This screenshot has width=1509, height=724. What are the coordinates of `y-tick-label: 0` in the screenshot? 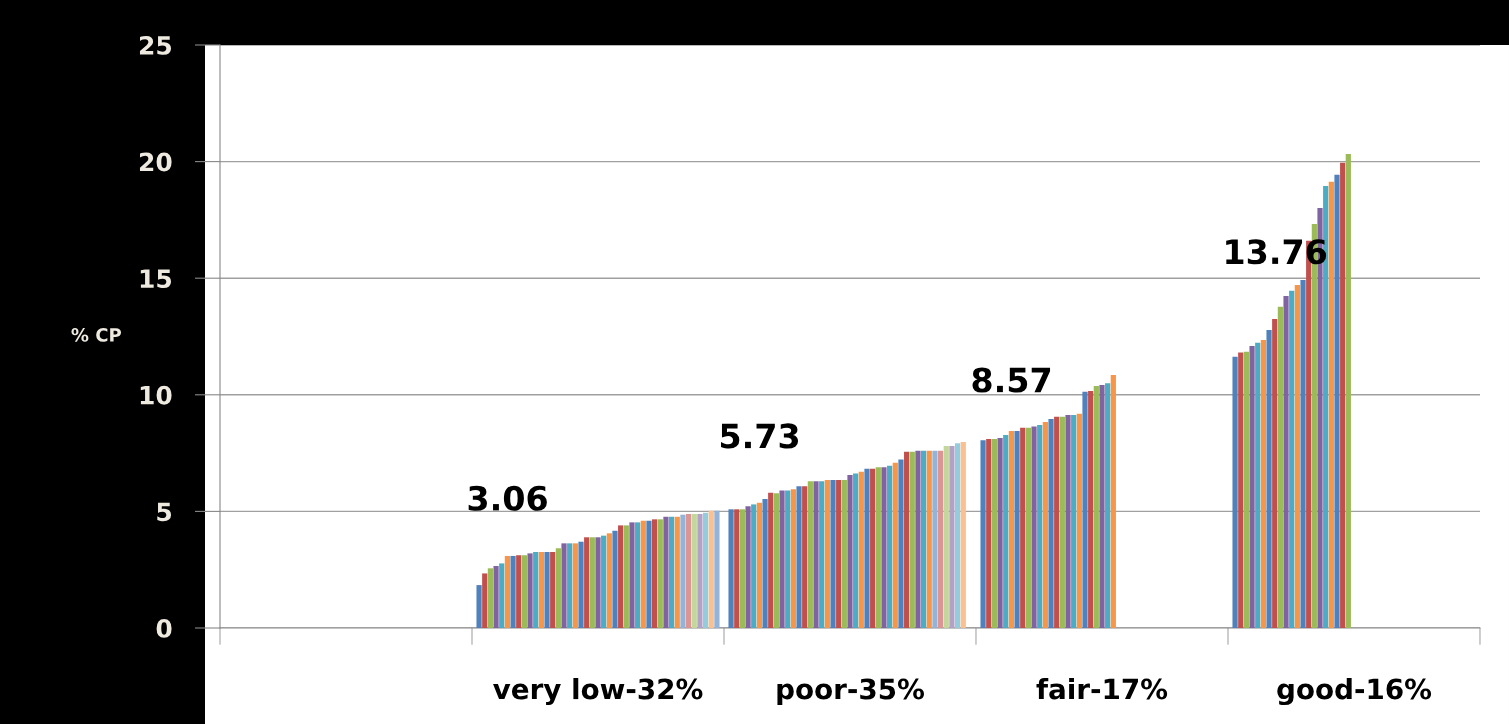 It's located at (164, 628).